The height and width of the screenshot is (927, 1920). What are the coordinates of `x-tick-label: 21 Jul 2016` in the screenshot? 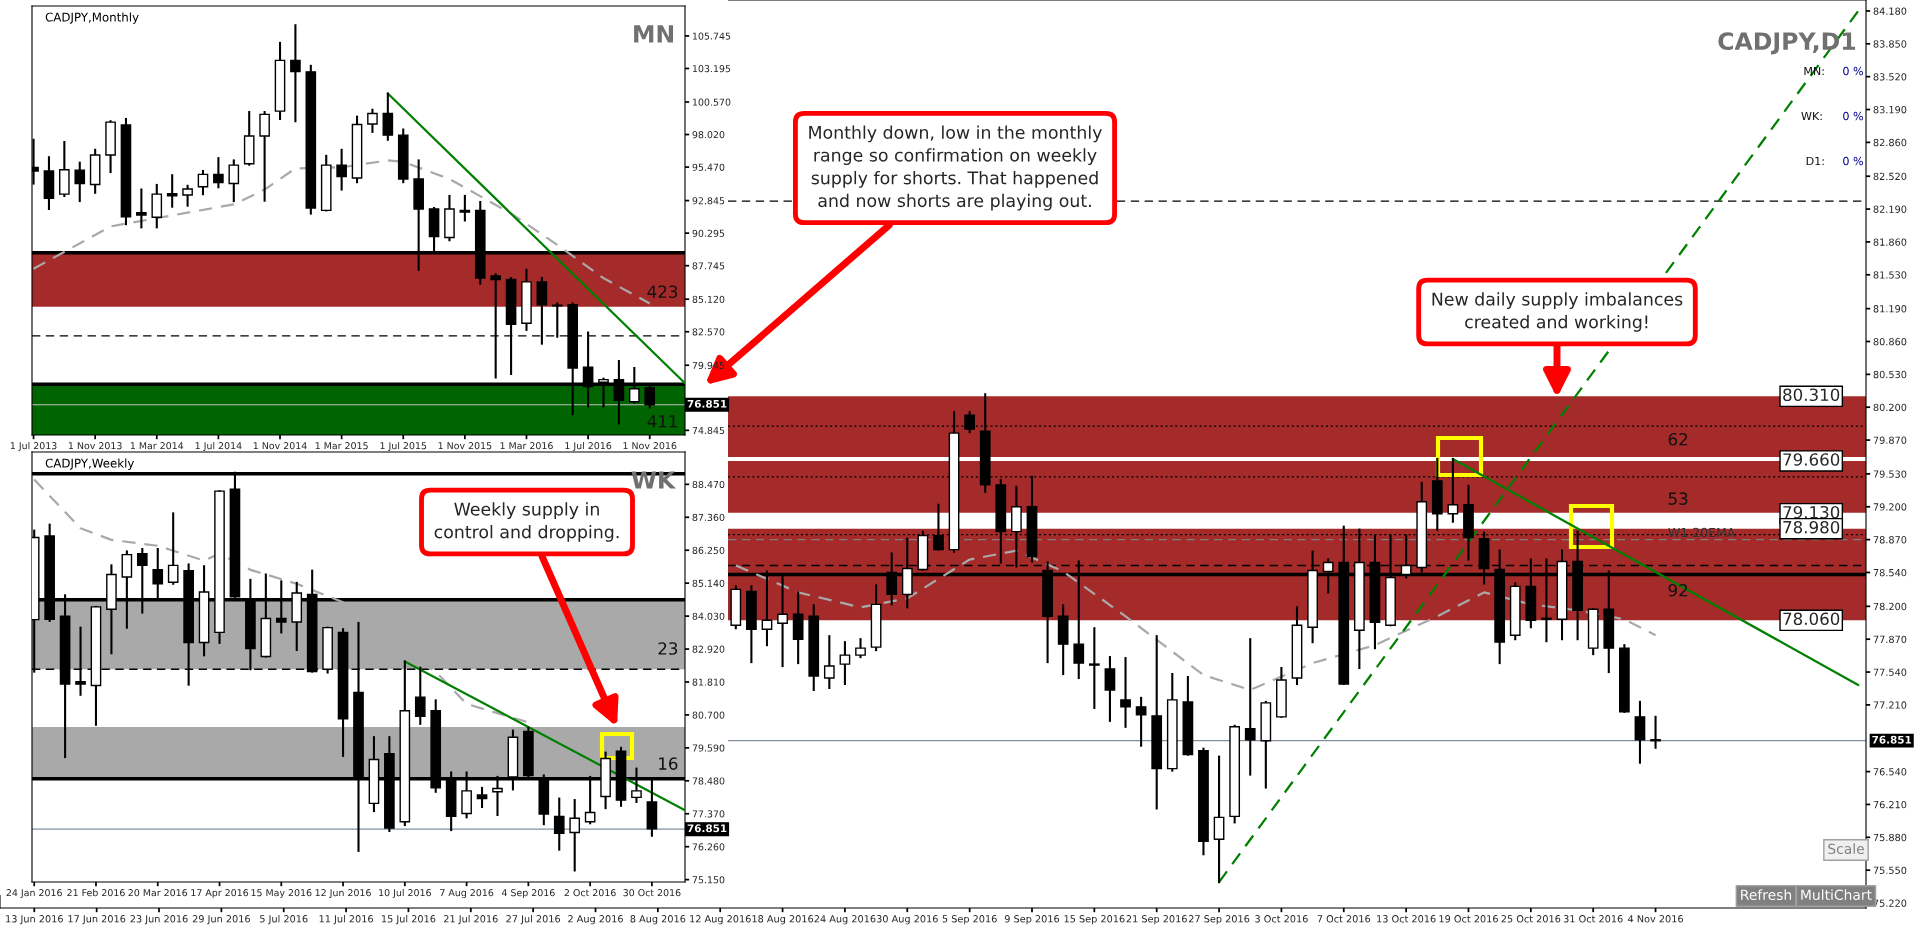 It's located at (470, 919).